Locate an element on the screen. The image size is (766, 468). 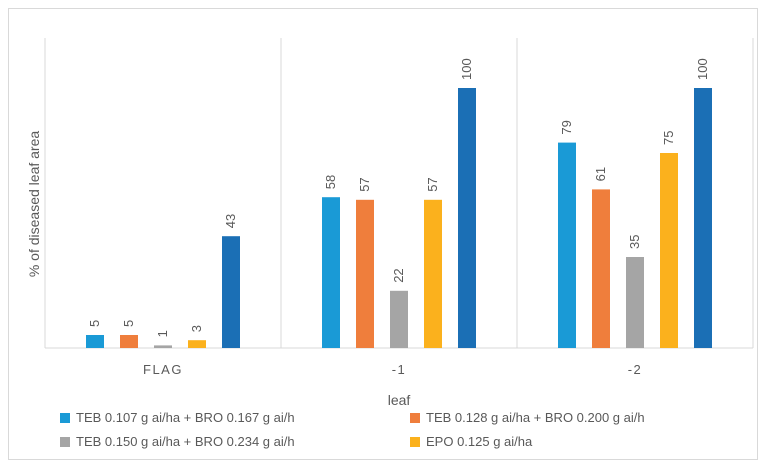
data-label: 61 is located at coordinates (600, 174).